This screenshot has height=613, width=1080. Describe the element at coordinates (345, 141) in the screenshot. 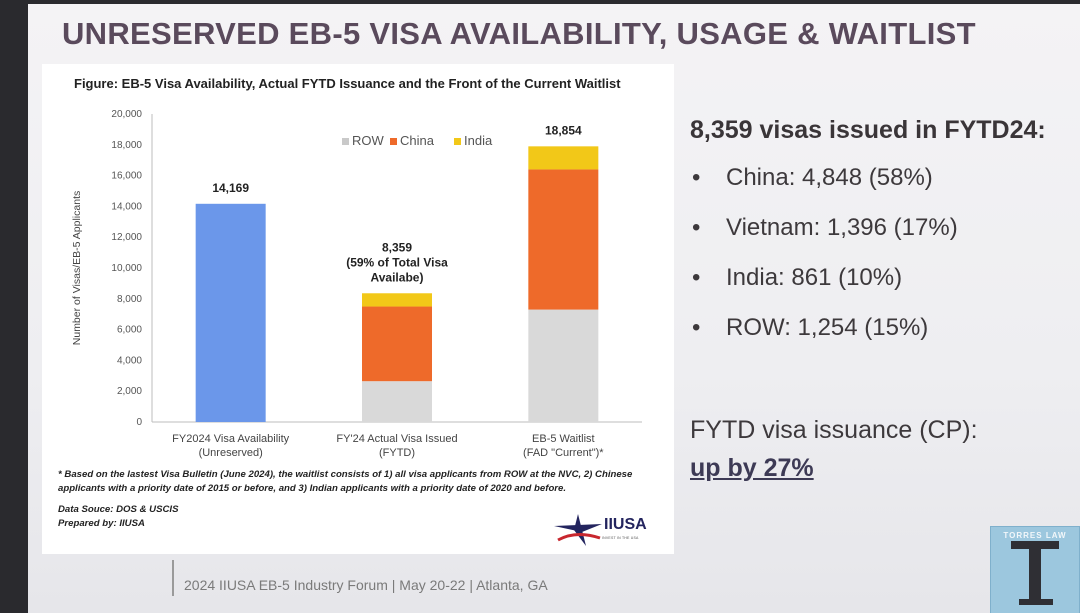

I see `legend-swatch-row` at that location.